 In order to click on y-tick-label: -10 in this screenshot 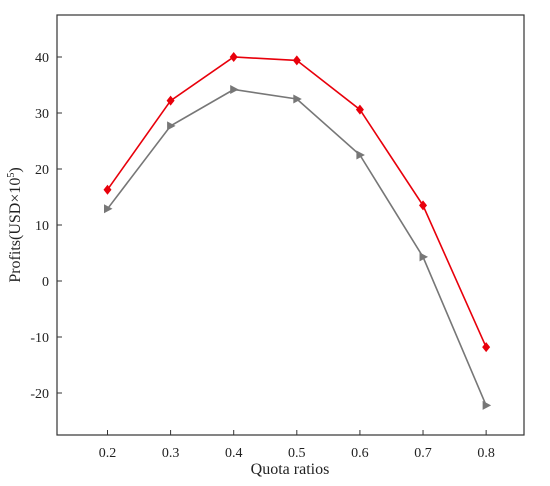, I will do `click(39, 338)`.